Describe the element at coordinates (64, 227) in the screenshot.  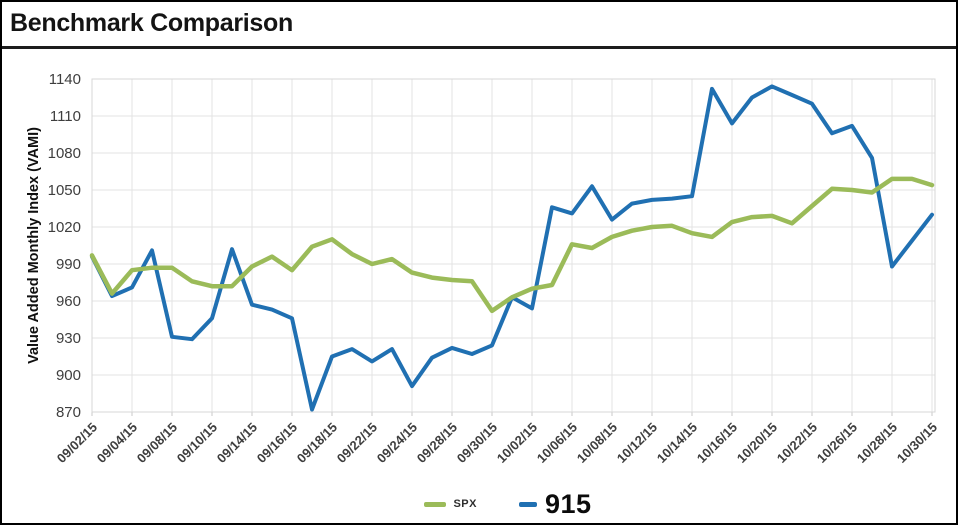
I see `y-axis-tick-label: 1020` at that location.